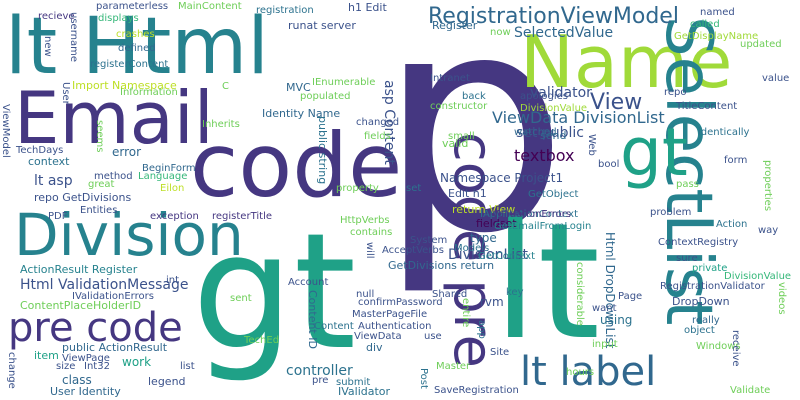 The width and height of the screenshot is (800, 400). I want to click on word: Int32, so click(97, 366).